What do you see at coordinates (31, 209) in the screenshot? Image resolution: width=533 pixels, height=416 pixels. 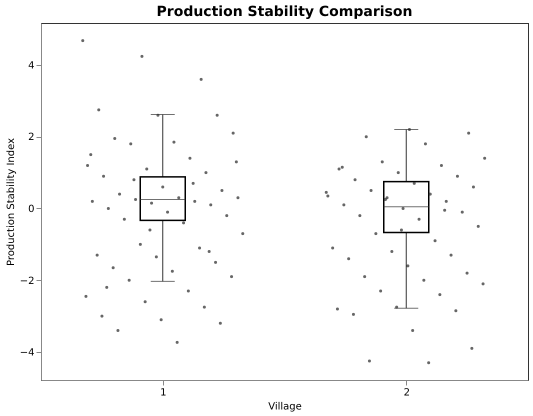 I see `y-tick-label: 0` at bounding box center [31, 209].